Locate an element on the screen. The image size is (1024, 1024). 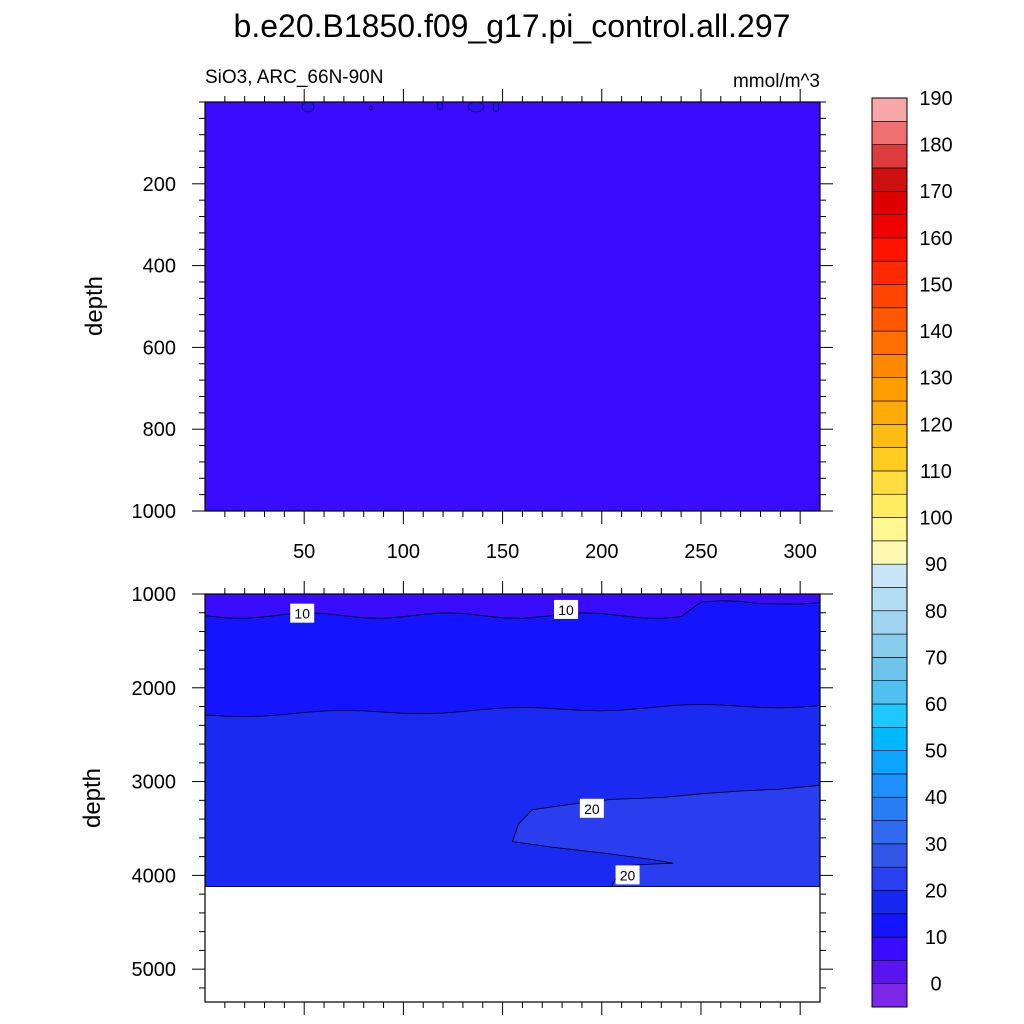
colorbar-label: 0 is located at coordinates (935, 985).